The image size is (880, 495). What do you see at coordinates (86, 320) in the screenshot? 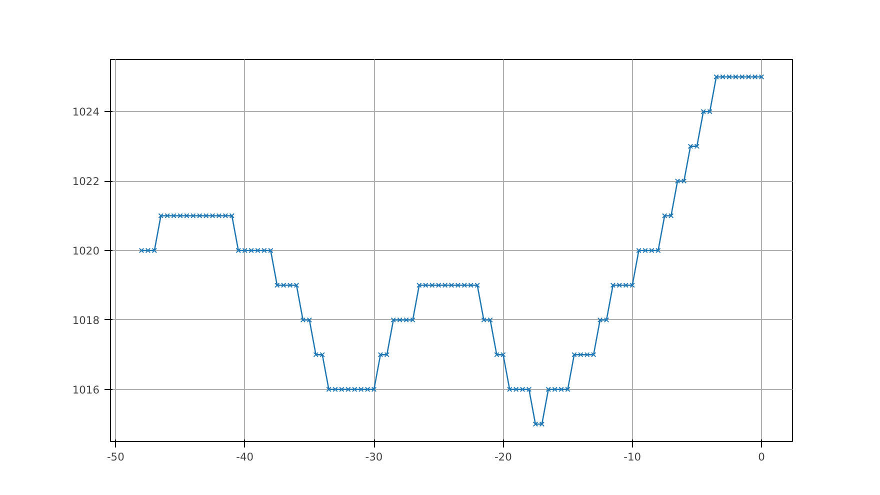
I see `y-tick-label: 1018` at bounding box center [86, 320].